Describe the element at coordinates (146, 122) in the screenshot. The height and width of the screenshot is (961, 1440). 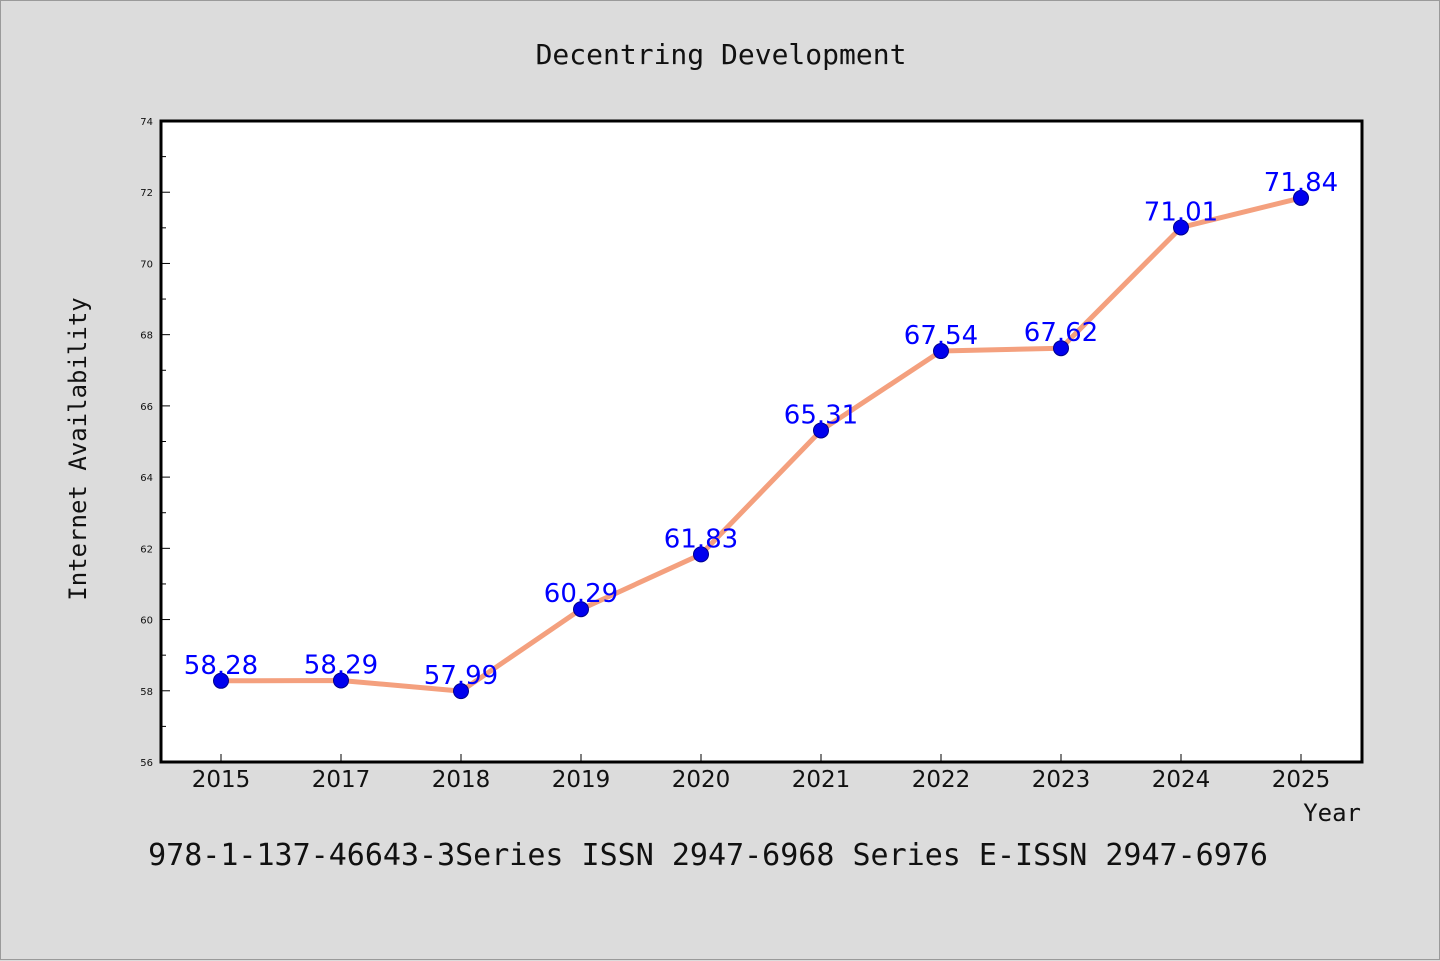
I see `y-tick-label: 74` at that location.